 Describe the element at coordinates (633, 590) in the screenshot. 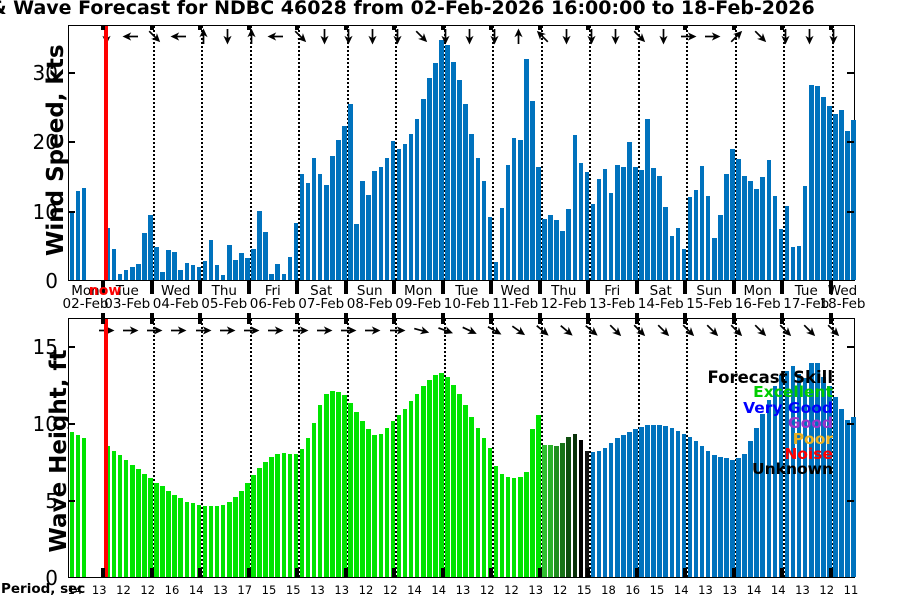

I see `period-value-label: 16` at that location.